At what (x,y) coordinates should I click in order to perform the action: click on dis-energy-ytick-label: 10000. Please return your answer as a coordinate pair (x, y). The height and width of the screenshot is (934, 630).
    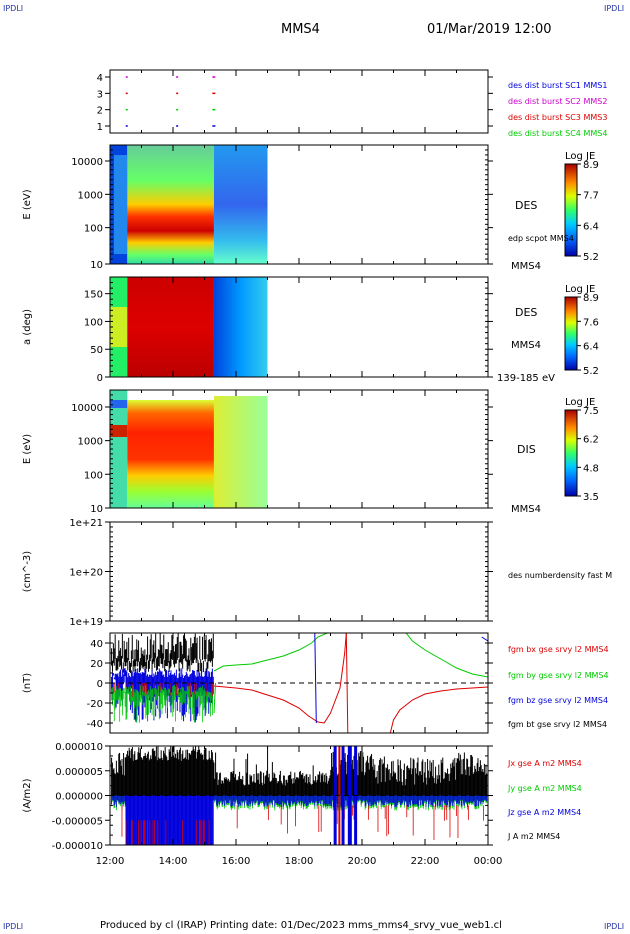
    Looking at the image, I should click on (87, 408).